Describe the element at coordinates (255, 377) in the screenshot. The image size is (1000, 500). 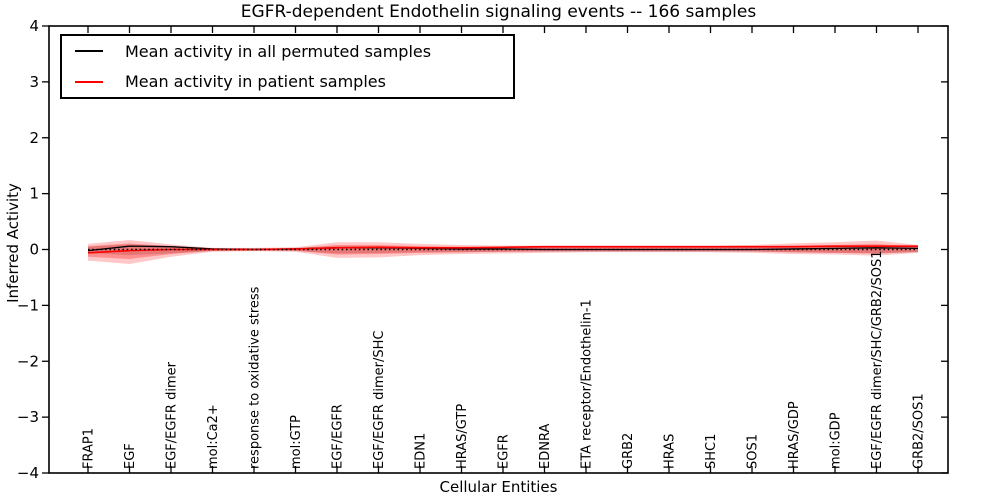
I see `x-category-label: response to oxidative stress` at that location.